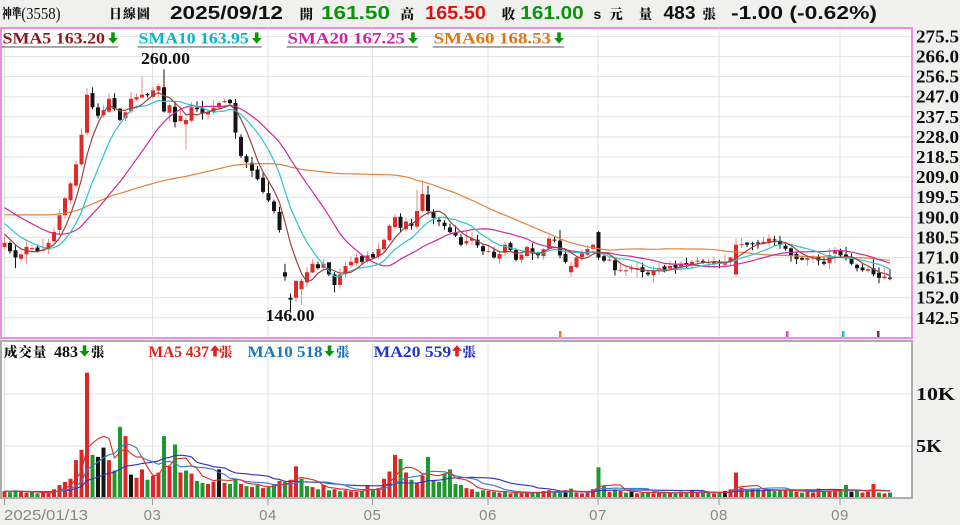  Describe the element at coordinates (455, 13) in the screenshot. I see `svg-text: 165.50` at that location.